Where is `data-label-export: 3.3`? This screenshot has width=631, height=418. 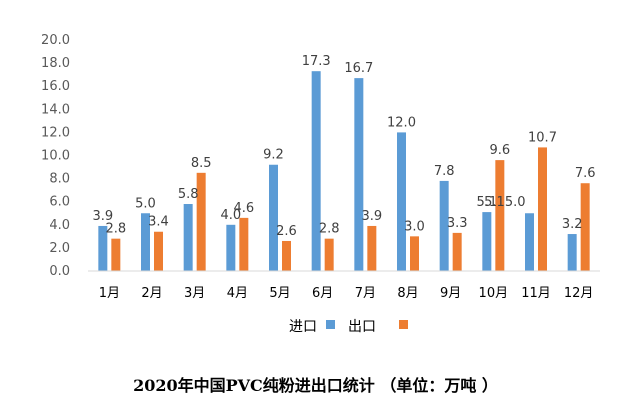 data-label-export: 3.3 is located at coordinates (457, 223).